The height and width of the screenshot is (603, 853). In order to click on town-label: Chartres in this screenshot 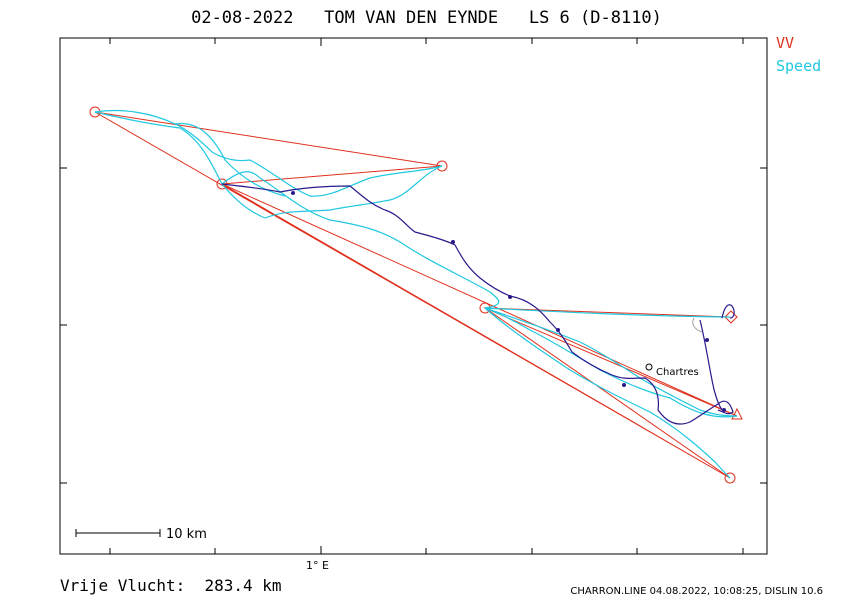, I will do `click(677, 372)`.